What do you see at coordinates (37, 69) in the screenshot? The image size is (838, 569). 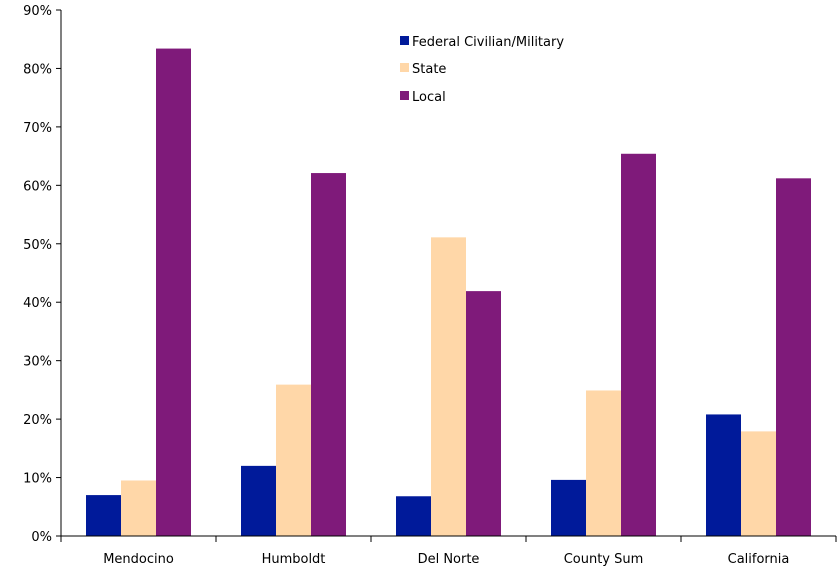 I see `y-tick-label: 80%` at bounding box center [37, 69].